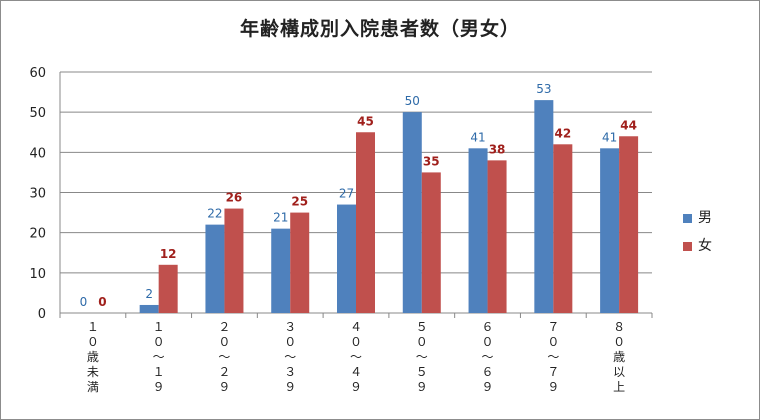 This screenshot has height=420, width=760. I want to click on chart-title: 年齢構成別入院患者数（男女）, so click(379, 29).